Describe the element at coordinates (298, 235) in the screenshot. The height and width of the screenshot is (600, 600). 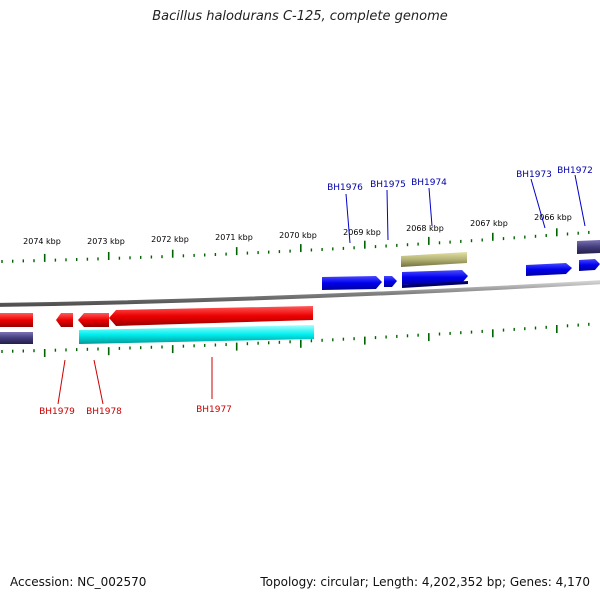
I see `scale-label-2070: 2070 kbp` at that location.